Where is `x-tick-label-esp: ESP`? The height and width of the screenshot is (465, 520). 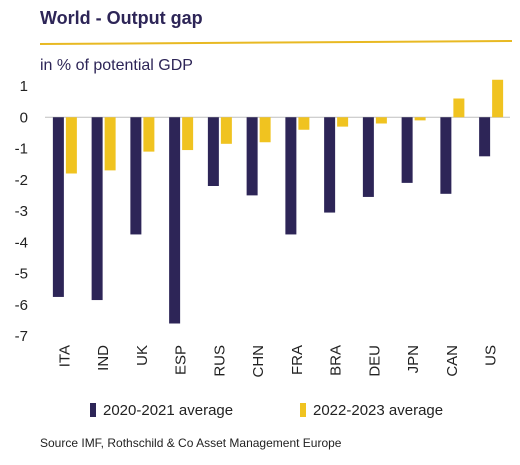 x-tick-label-esp: ESP is located at coordinates (181, 360).